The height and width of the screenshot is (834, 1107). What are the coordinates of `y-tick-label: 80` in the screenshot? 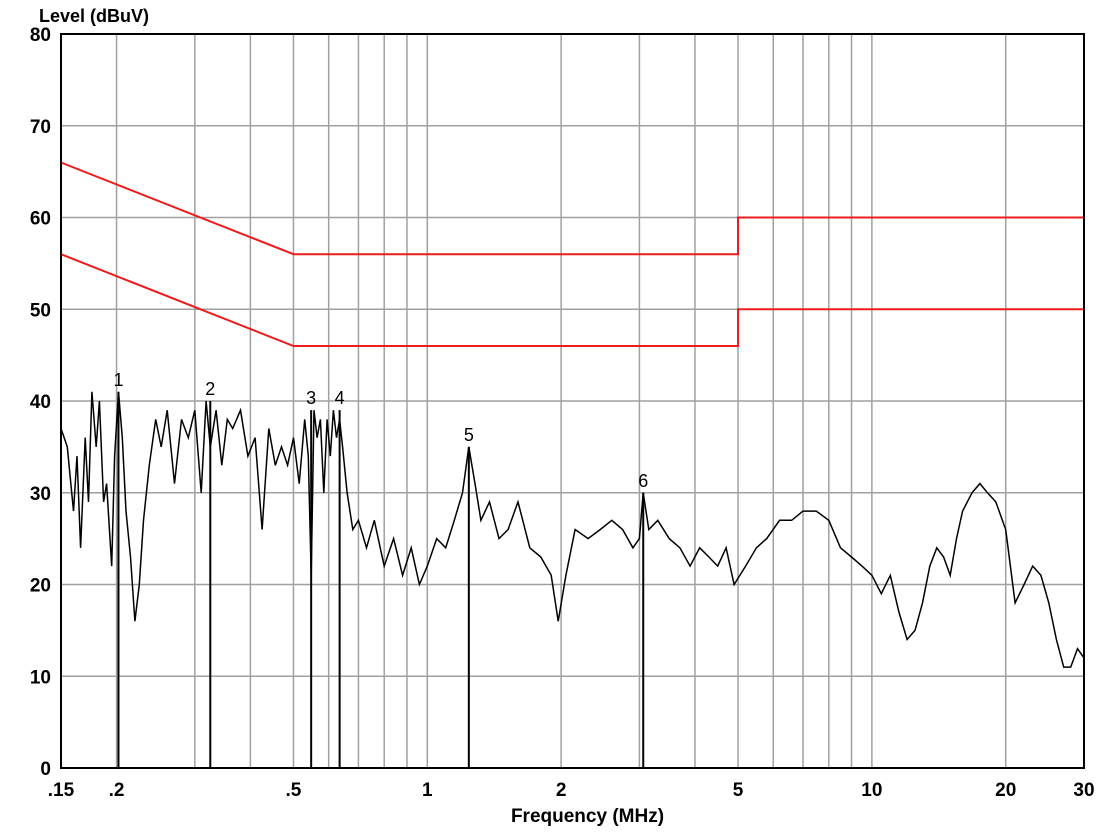 It's located at (40, 35).